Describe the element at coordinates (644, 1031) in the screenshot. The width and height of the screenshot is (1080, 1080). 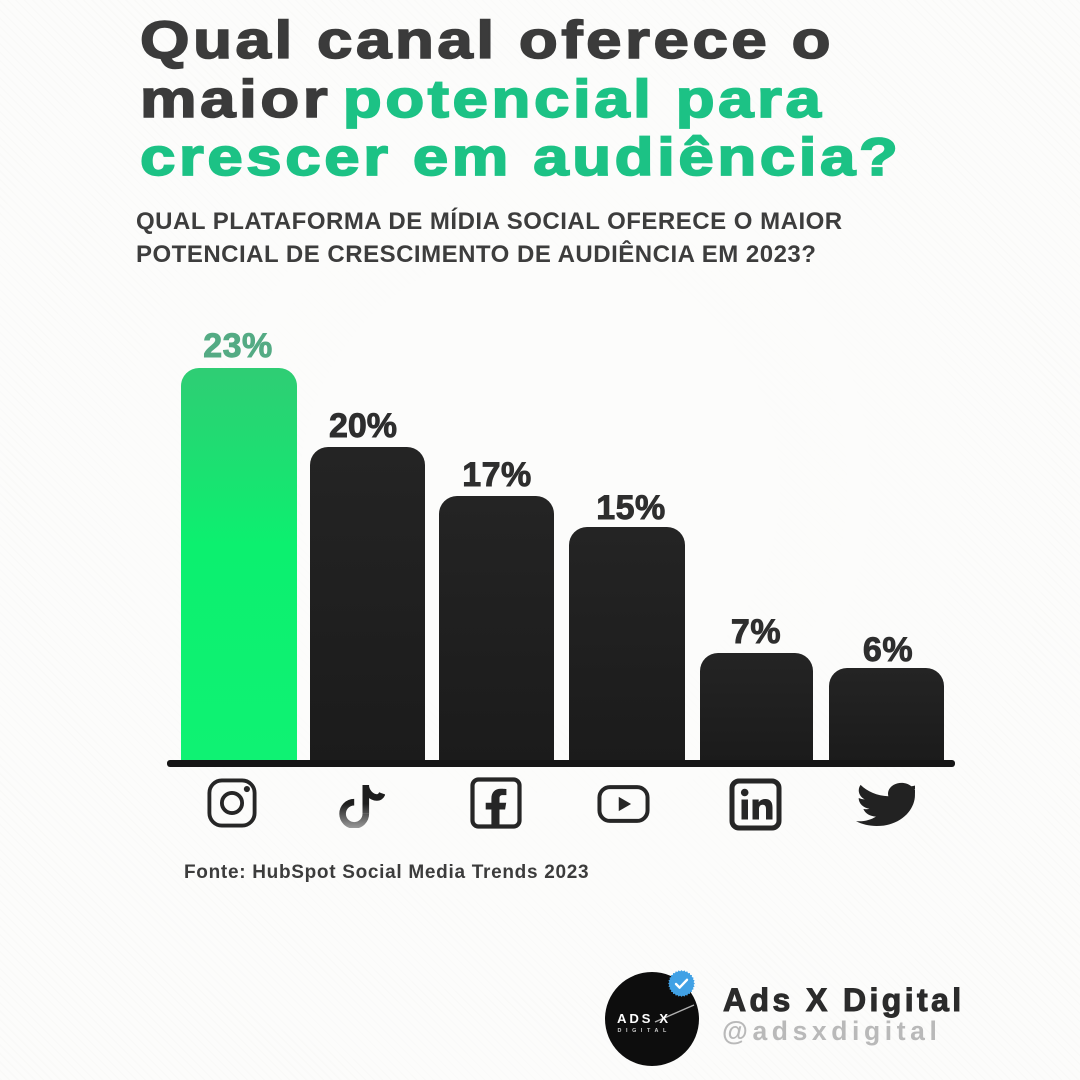
I see `svg-text: DIGITAL` at that location.